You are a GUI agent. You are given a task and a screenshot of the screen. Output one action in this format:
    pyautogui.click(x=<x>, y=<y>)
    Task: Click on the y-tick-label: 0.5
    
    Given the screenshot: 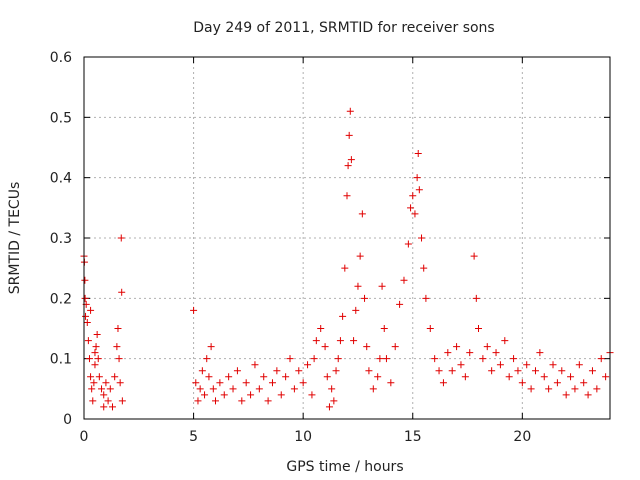 What is the action you would take?
    pyautogui.click(x=61, y=118)
    